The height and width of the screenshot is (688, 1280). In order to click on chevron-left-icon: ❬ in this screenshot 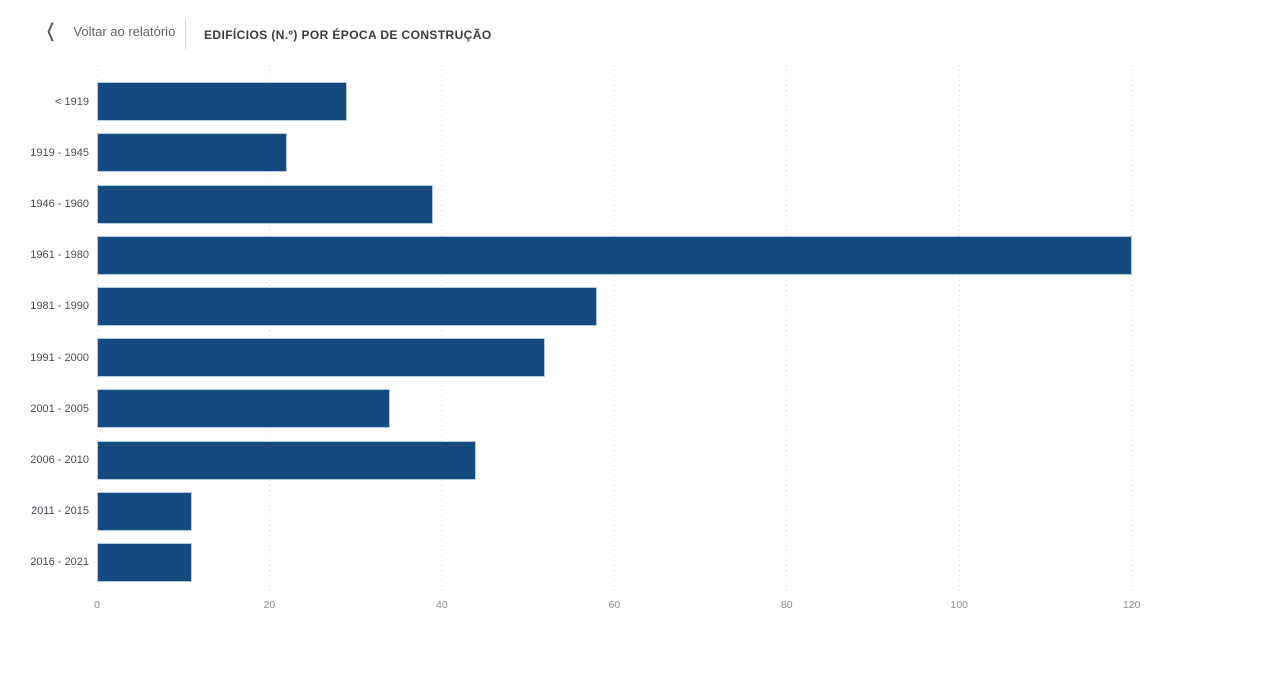, I will do `click(51, 31)`.